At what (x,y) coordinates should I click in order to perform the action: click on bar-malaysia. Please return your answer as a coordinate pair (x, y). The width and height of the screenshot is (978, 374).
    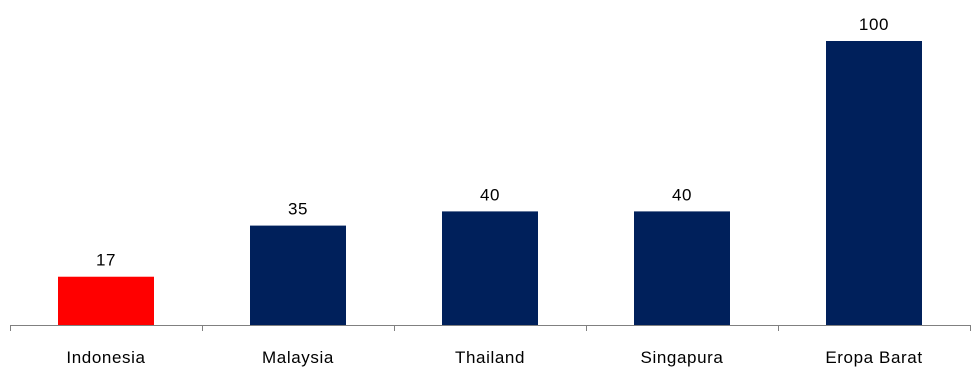
    Looking at the image, I should click on (298, 275).